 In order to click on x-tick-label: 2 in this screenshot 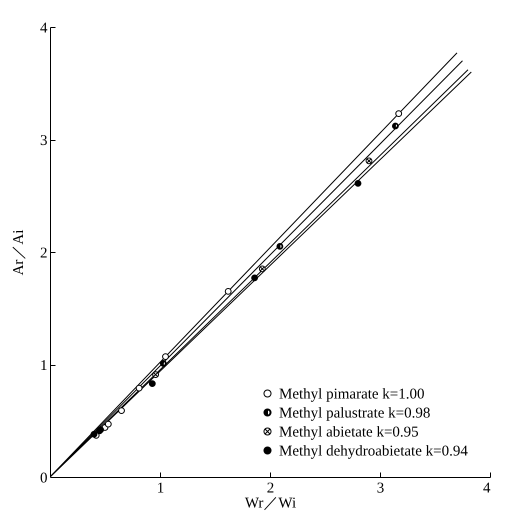, I will do `click(270, 488)`.